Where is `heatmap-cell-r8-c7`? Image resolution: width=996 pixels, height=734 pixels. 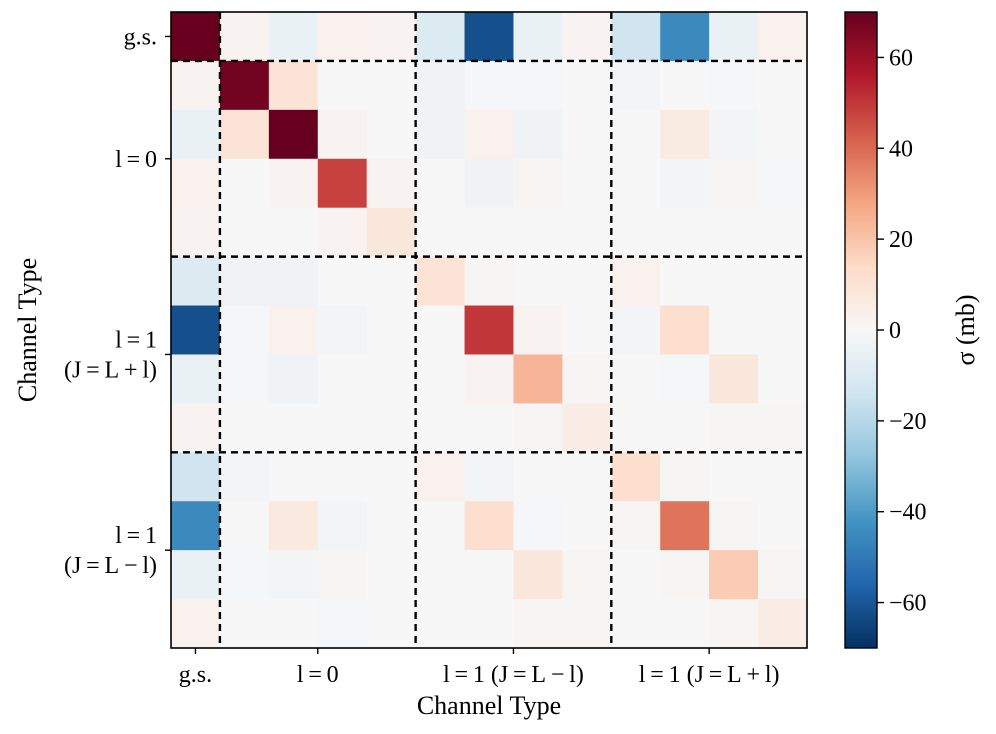
heatmap-cell-r8-c7 is located at coordinates (538, 428).